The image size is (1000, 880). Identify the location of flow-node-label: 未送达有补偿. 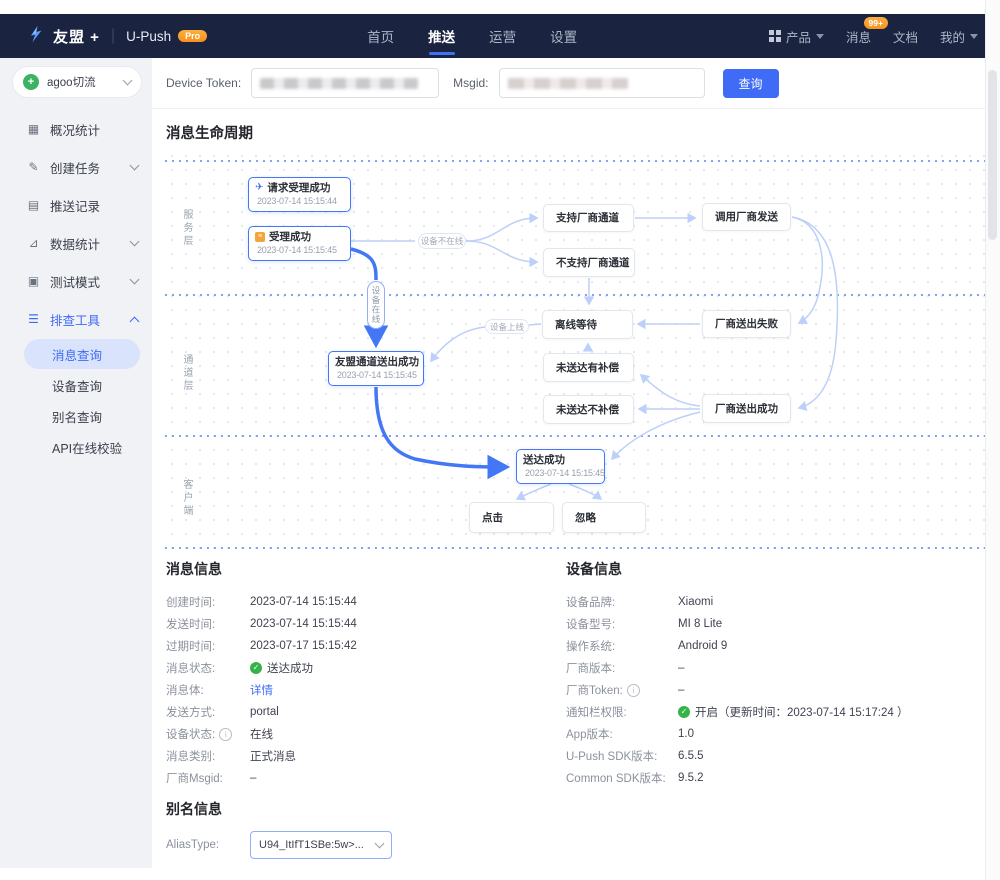
(587, 367).